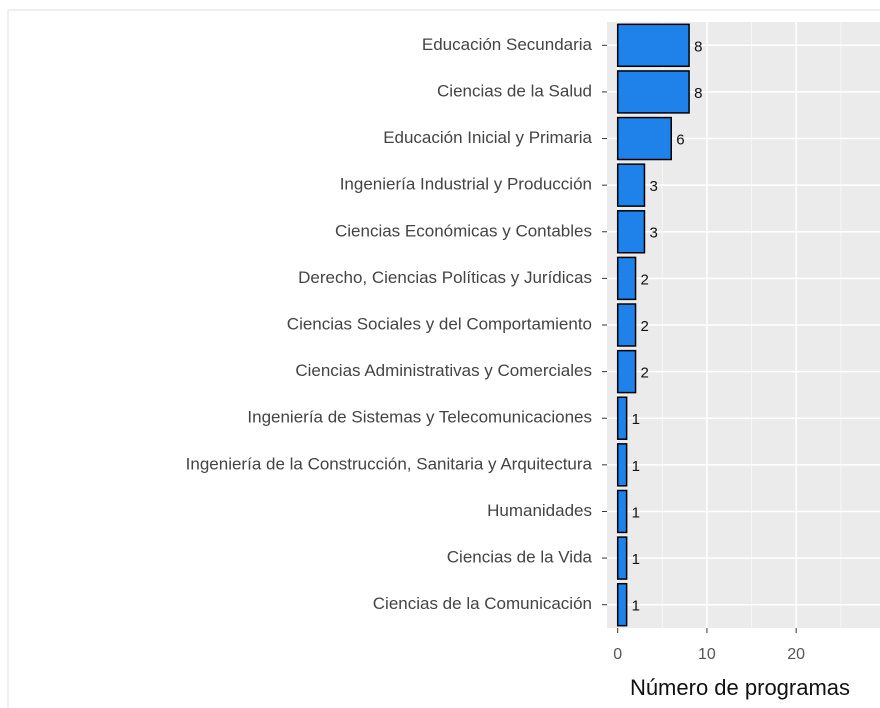 The image size is (880, 708). I want to click on y-tick-label: Ciencias Administrativas y Comerciales, so click(443, 370).